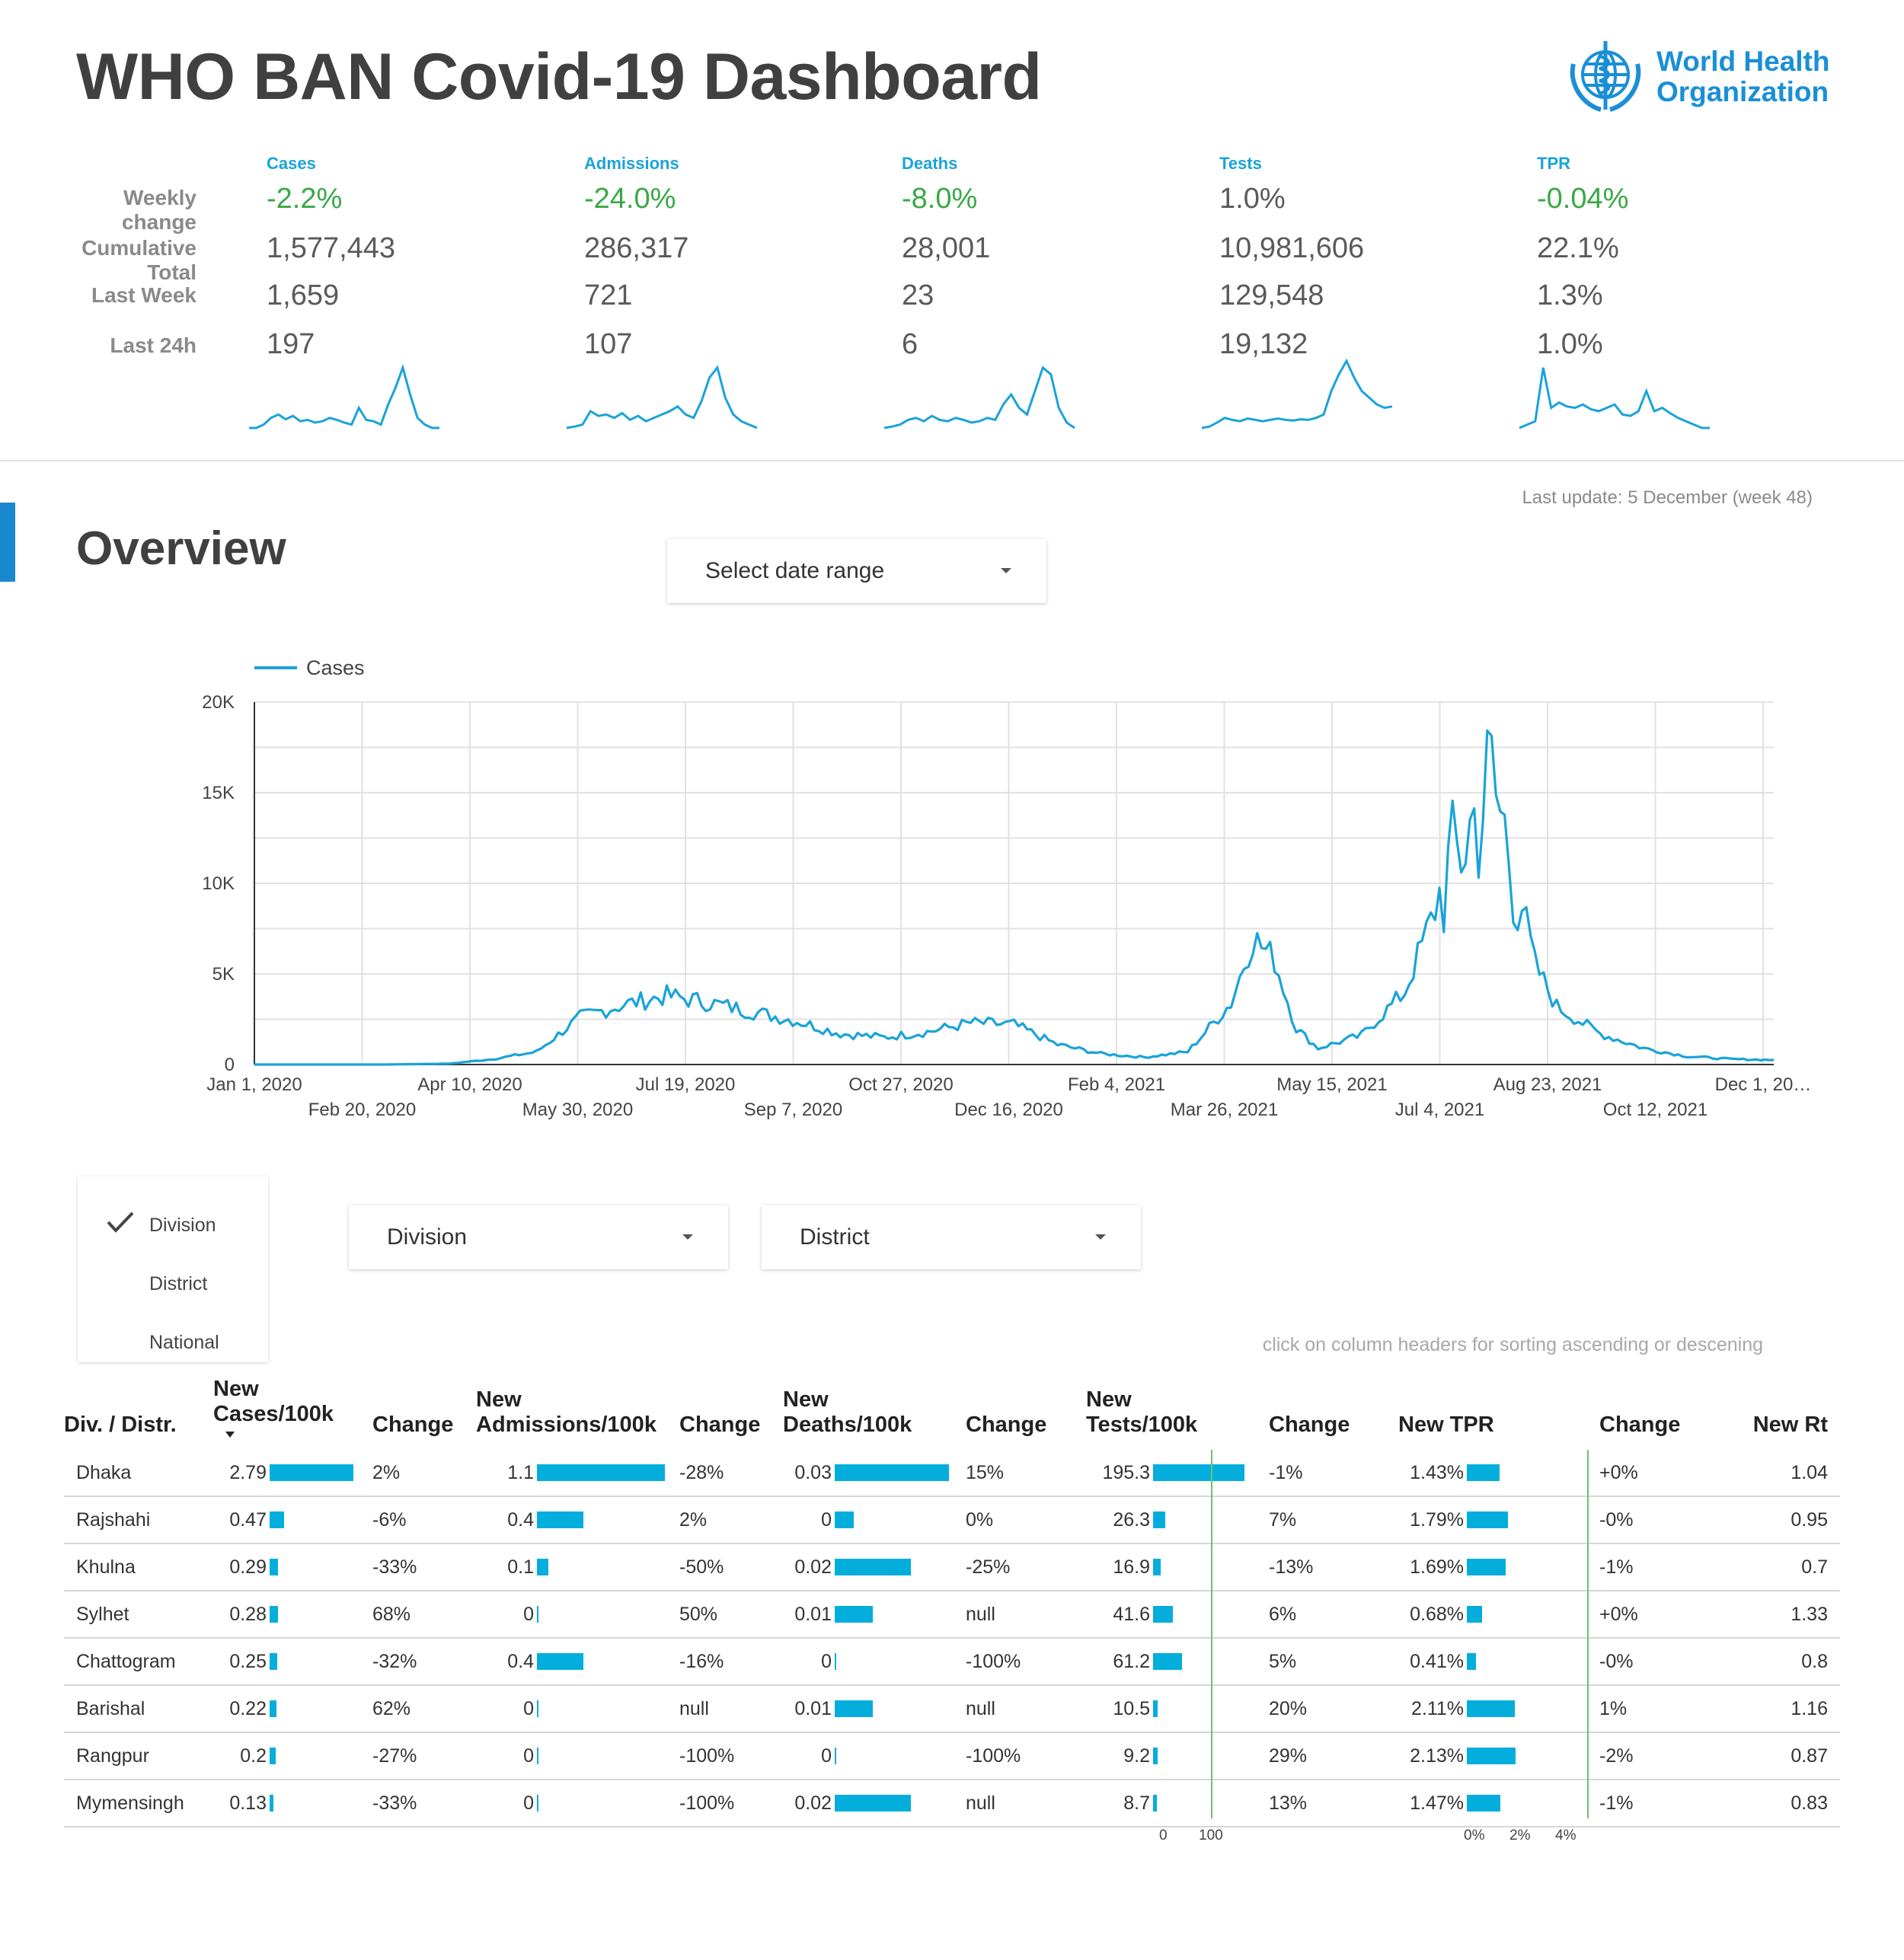  What do you see at coordinates (7, 543) in the screenshot?
I see `section-accent-bar` at bounding box center [7, 543].